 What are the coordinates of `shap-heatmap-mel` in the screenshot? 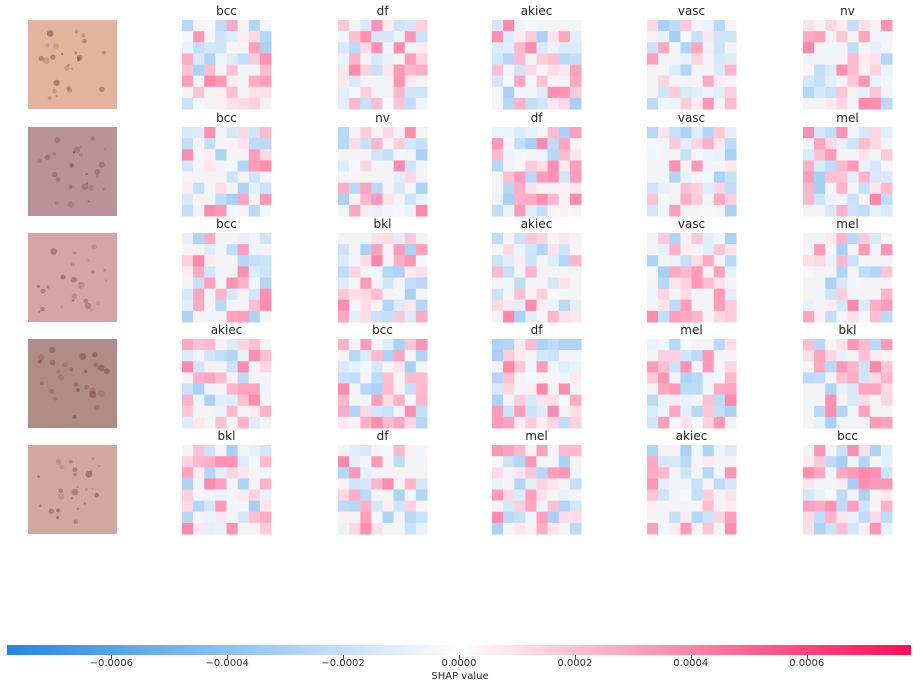 It's located at (537, 490).